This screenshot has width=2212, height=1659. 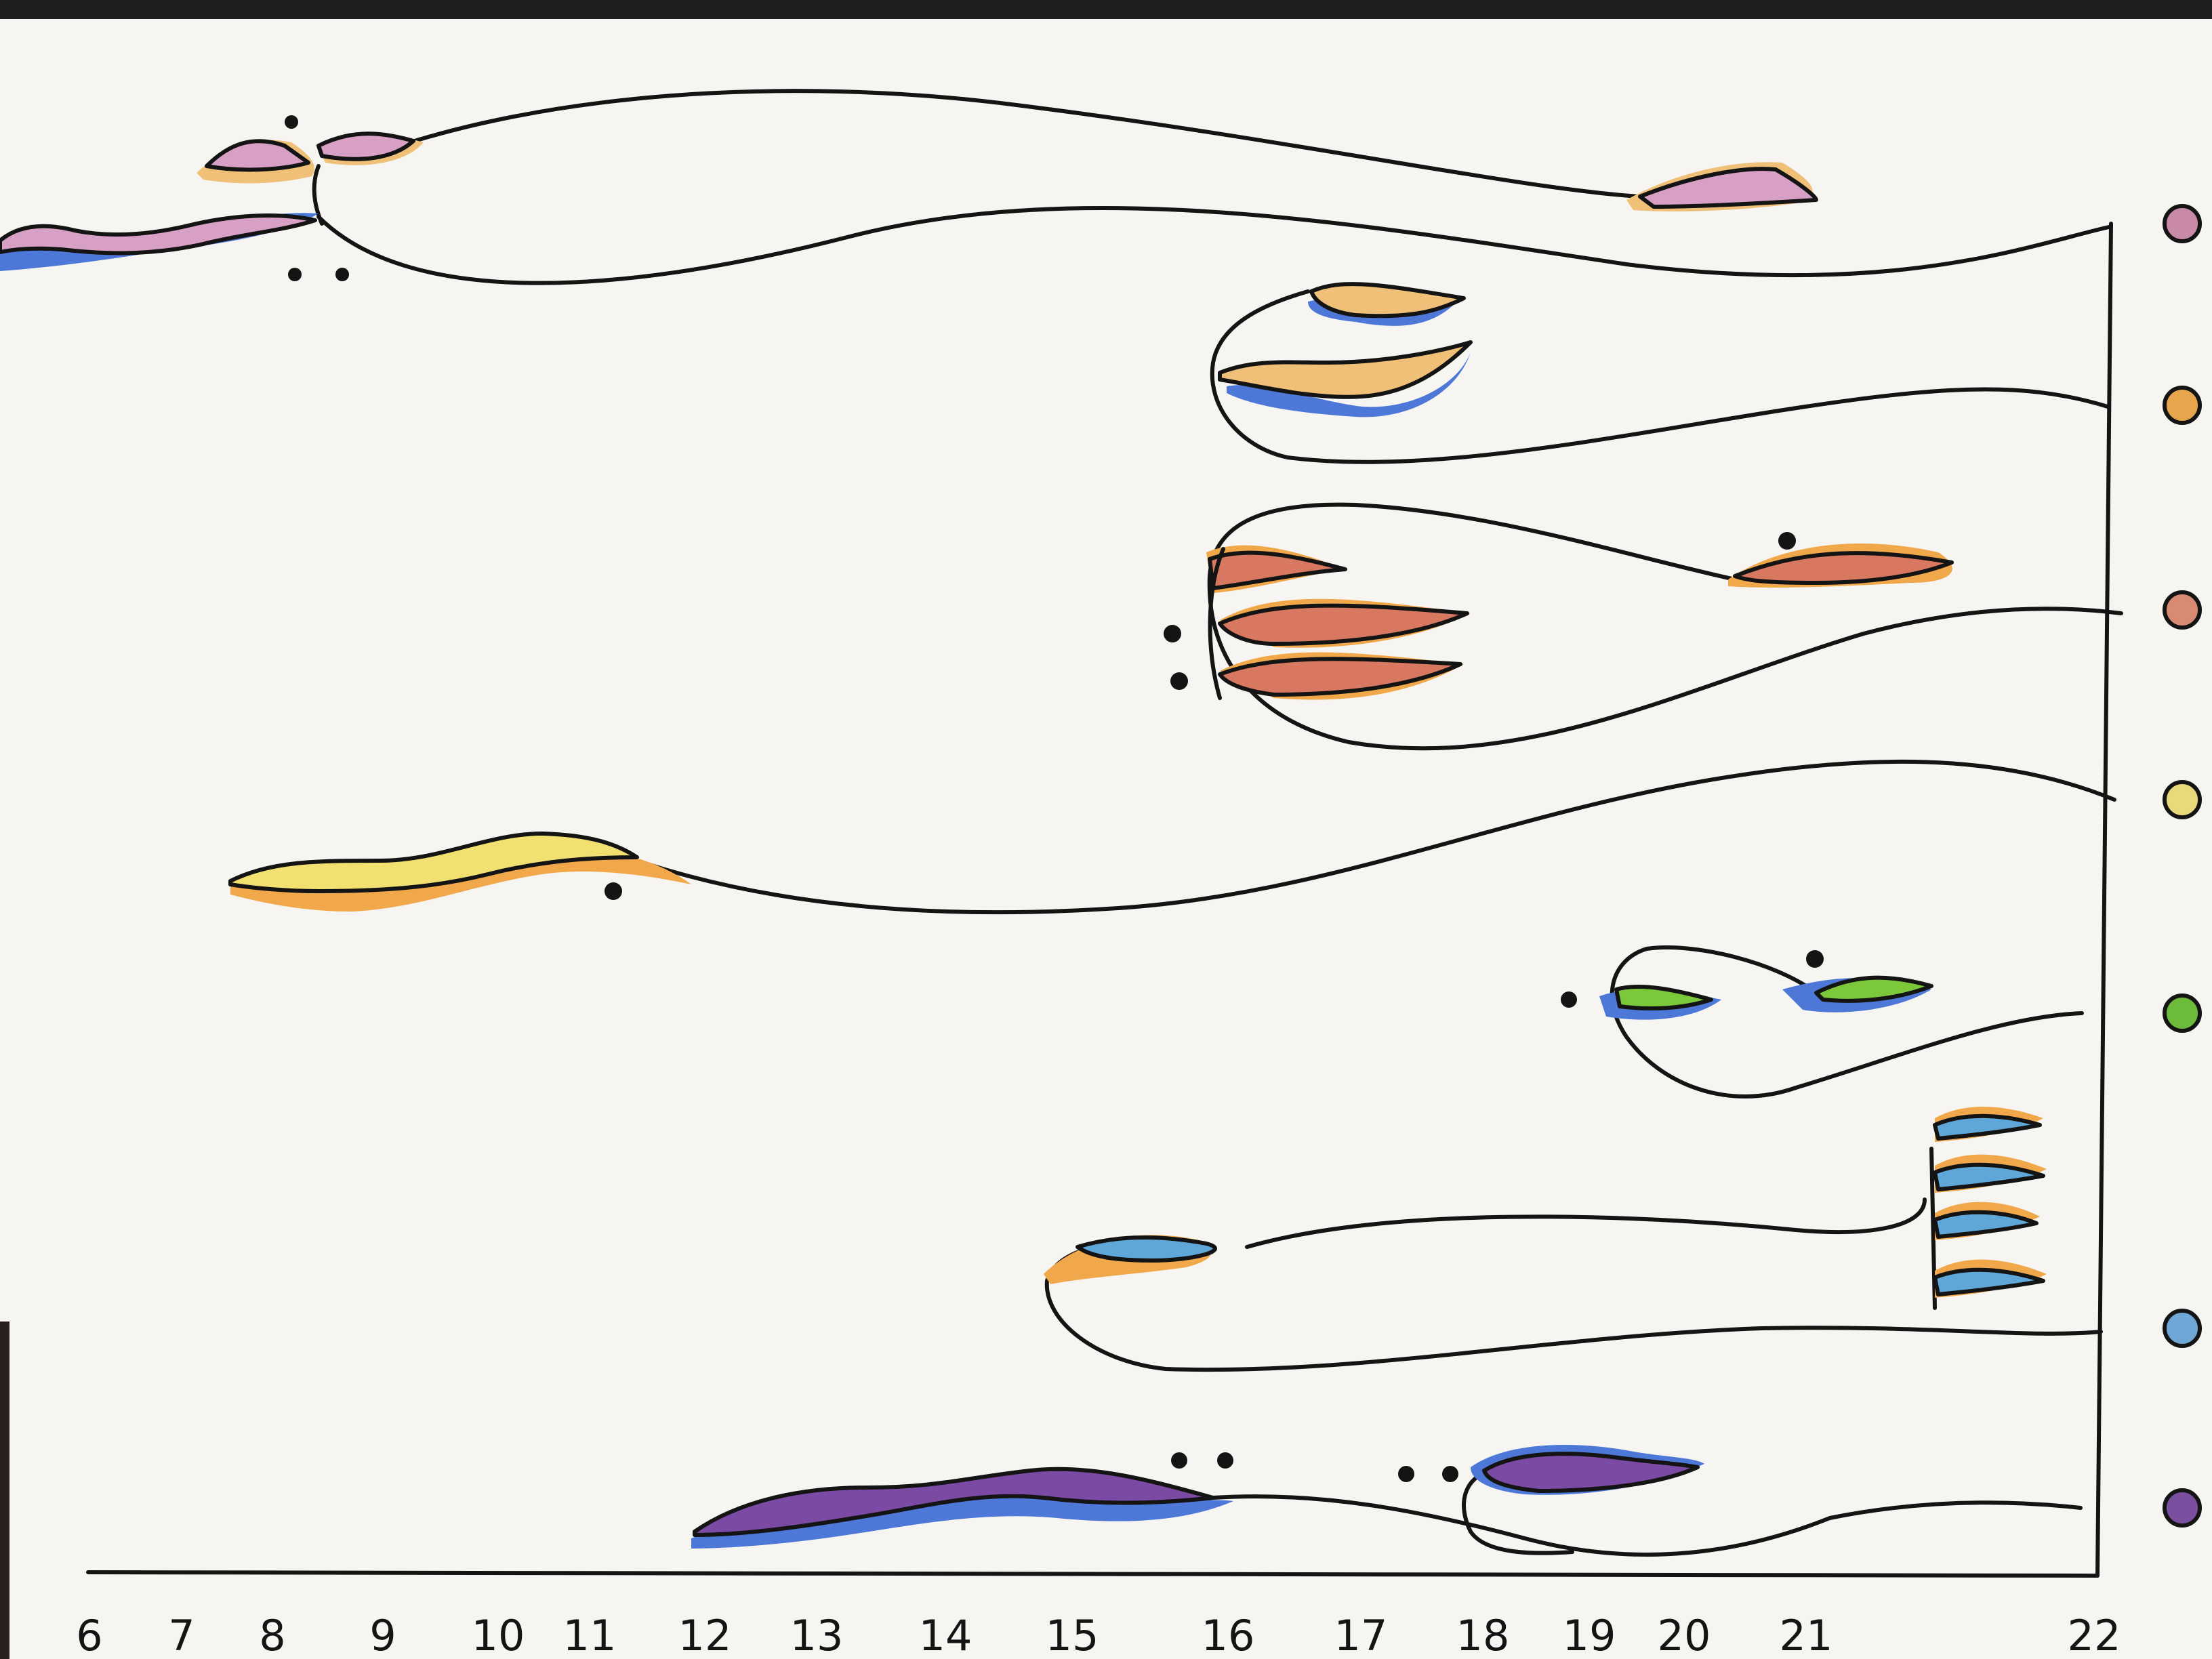 I want to click on lane-yellow-tail, so click(x=434, y=863).